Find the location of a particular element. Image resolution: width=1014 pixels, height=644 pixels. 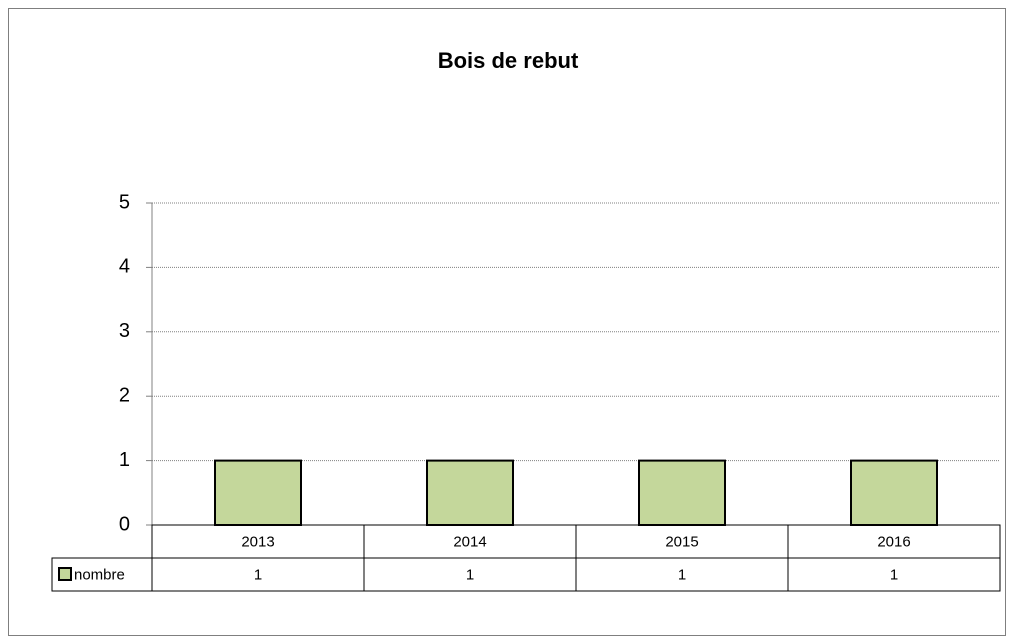

y-tick-label: 5 is located at coordinates (124, 202).